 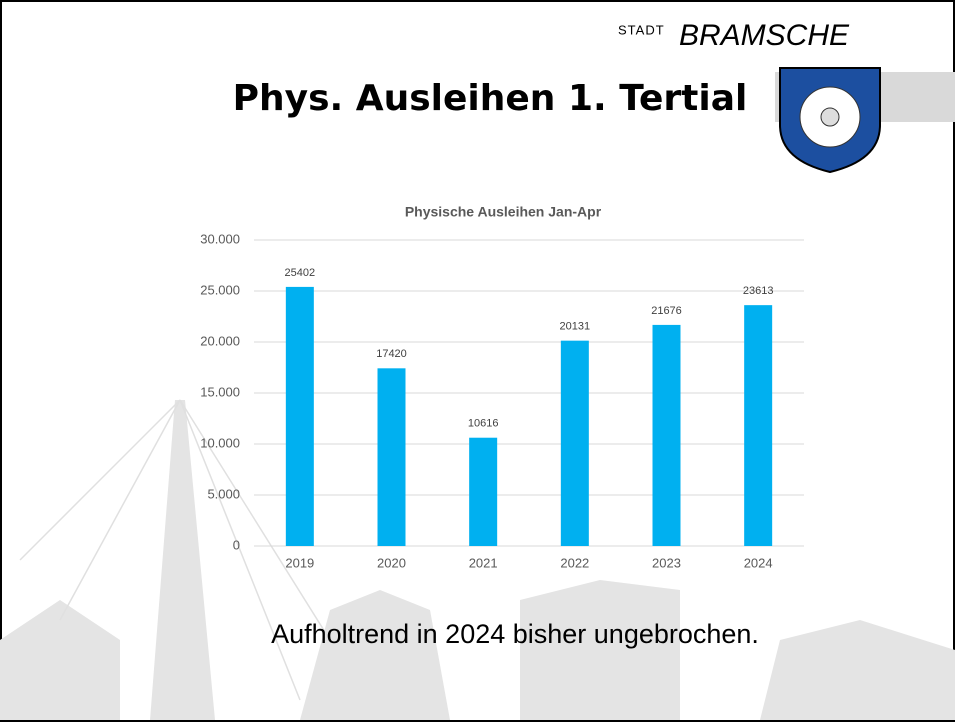 What do you see at coordinates (391, 354) in the screenshot?
I see `data-label: 17420` at bounding box center [391, 354].